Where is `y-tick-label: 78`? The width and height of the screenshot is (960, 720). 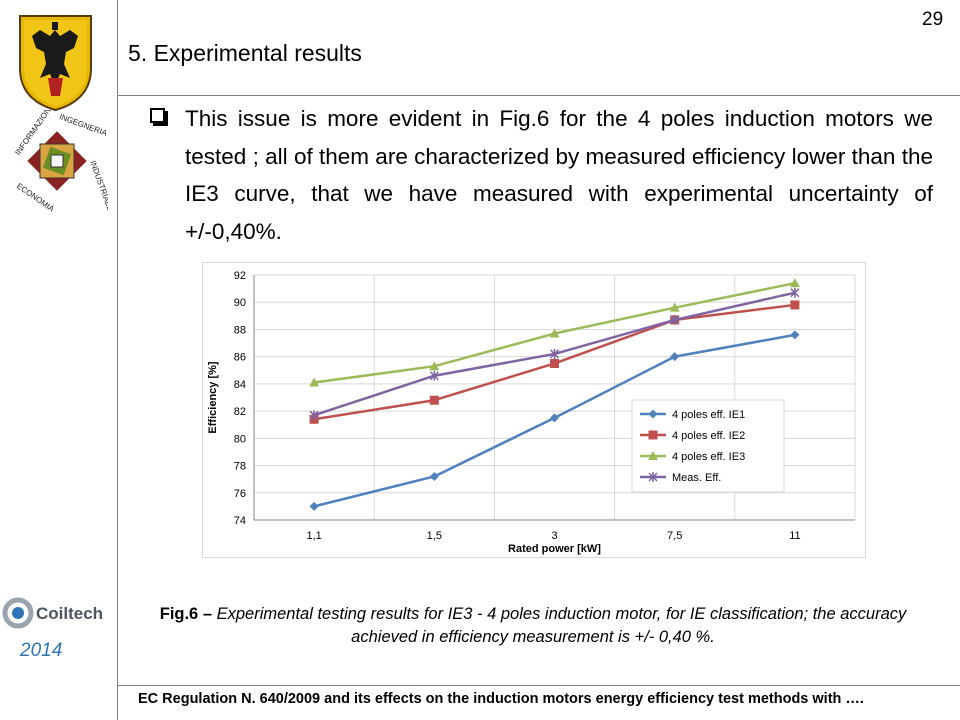 y-tick-label: 78 is located at coordinates (240, 467).